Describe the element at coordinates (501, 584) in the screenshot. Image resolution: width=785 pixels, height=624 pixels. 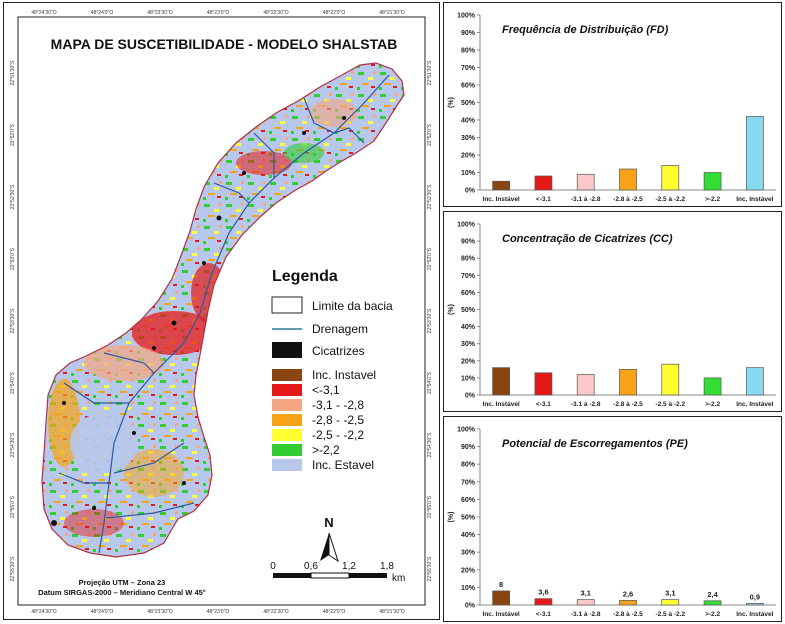
I see `data-label: 8` at that location.